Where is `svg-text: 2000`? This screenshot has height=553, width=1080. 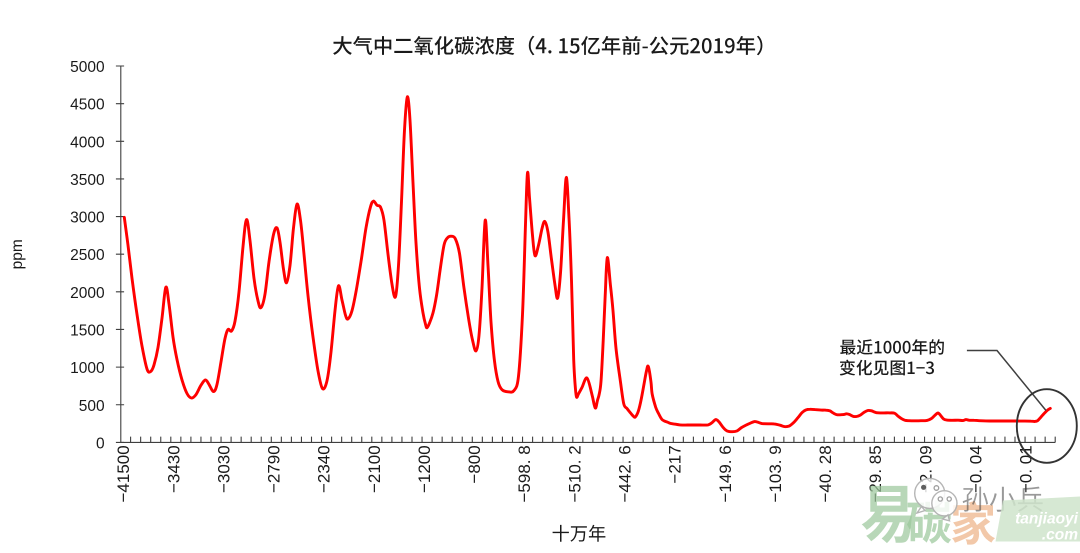 svg-text: 2000 is located at coordinates (87, 293).